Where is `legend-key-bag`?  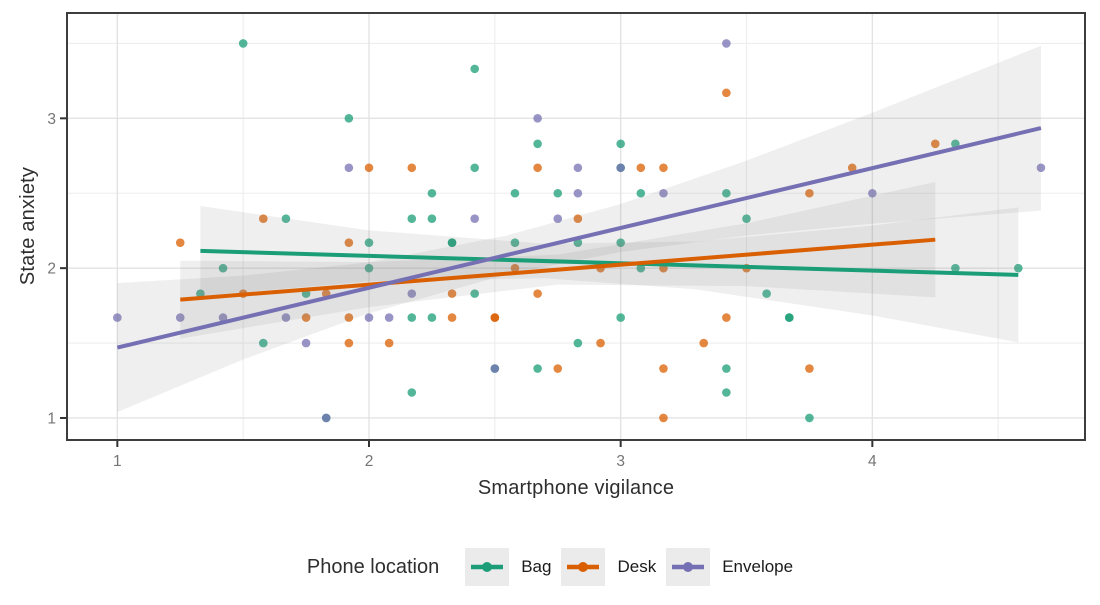
legend-key-bag is located at coordinates (487, 567).